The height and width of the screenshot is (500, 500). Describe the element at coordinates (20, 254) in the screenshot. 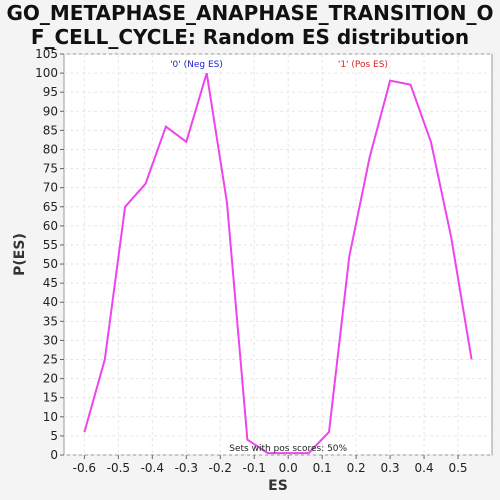

I see `y-axis-label: P(ES)` at that location.